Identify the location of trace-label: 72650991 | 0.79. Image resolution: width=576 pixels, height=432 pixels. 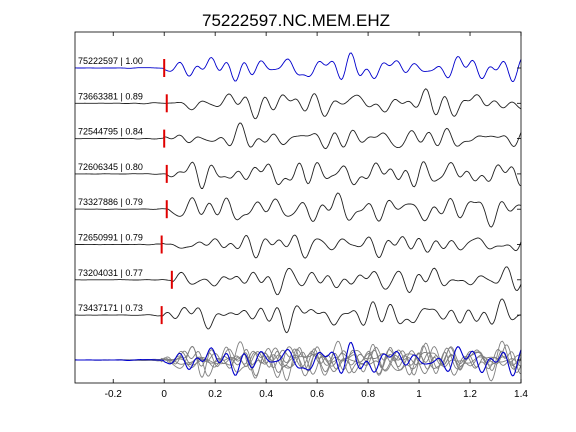
(110, 238).